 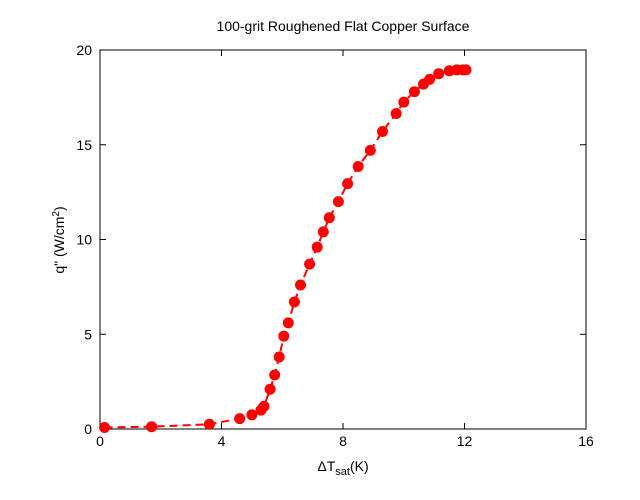 I want to click on y-axis-label-prefix: q" (W/cm, so click(x=59, y=245).